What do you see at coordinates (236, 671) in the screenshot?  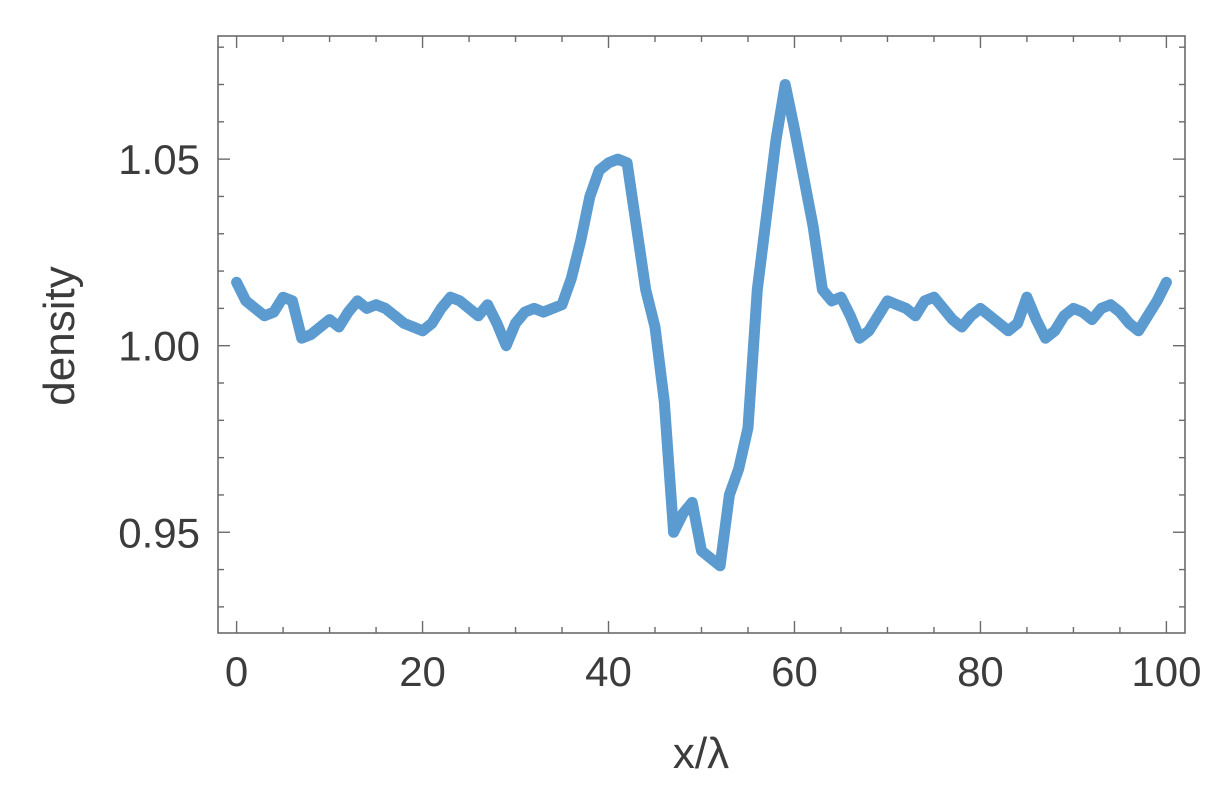 I see `x-tick-label: 0` at bounding box center [236, 671].